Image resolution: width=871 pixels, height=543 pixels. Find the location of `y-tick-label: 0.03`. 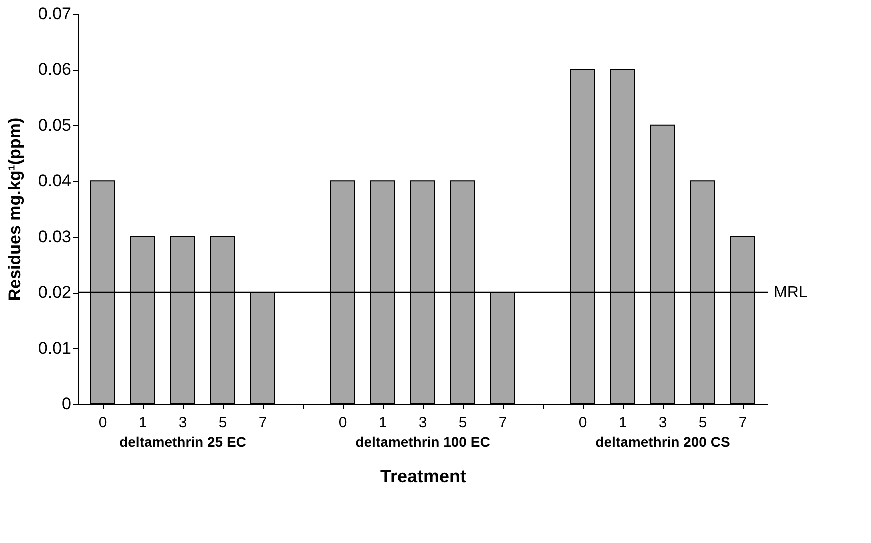

y-tick-label: 0.03 is located at coordinates (55, 236).